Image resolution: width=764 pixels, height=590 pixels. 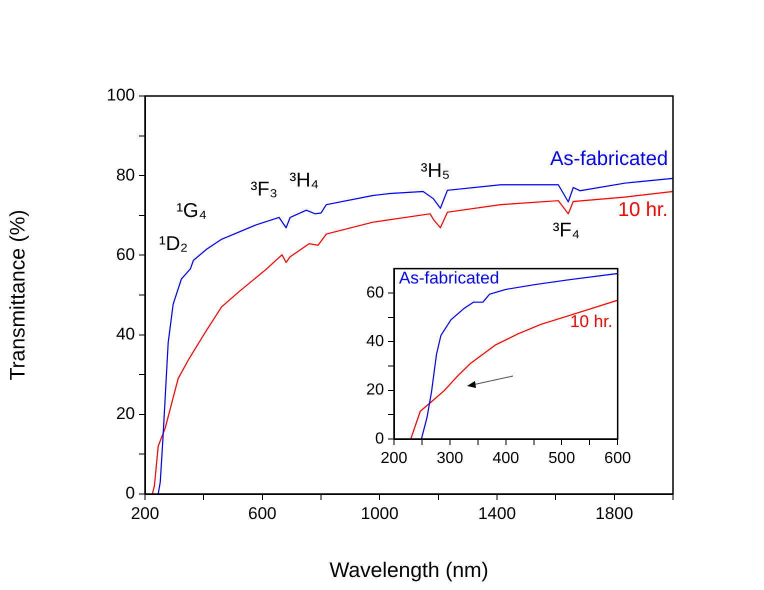 What do you see at coordinates (497, 513) in the screenshot?
I see `x-tick-label: 1400` at bounding box center [497, 513].